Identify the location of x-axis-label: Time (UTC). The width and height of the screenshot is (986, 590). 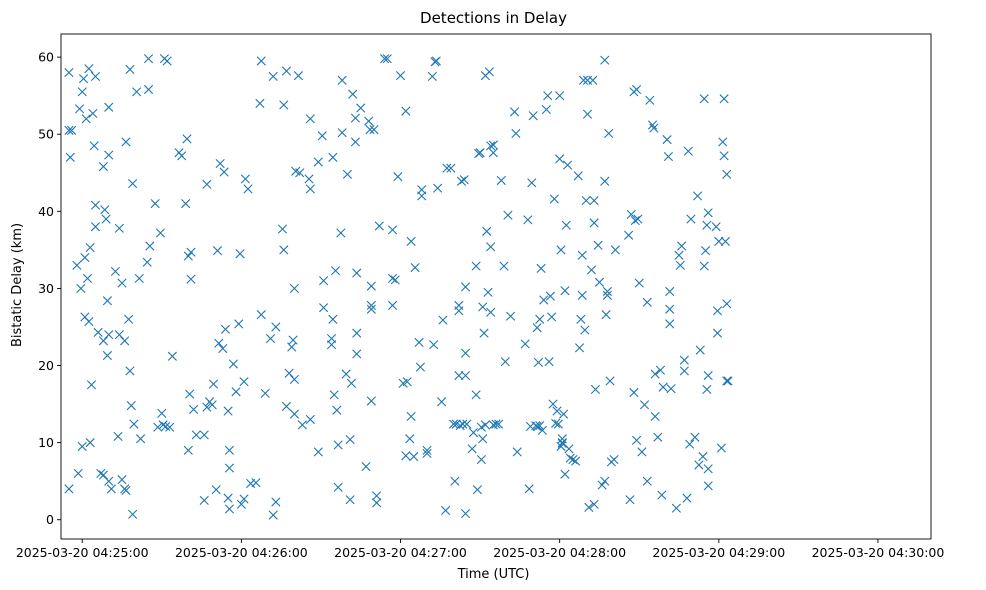
(493, 574).